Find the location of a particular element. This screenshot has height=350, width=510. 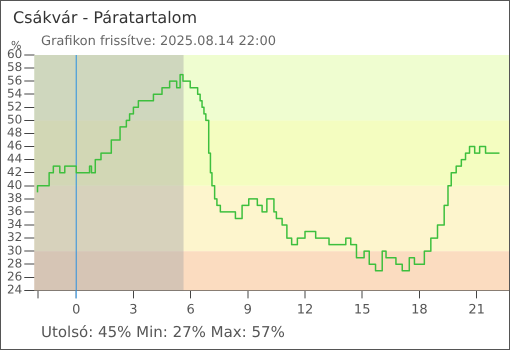

y-tick-label: 34 is located at coordinates (14, 224).